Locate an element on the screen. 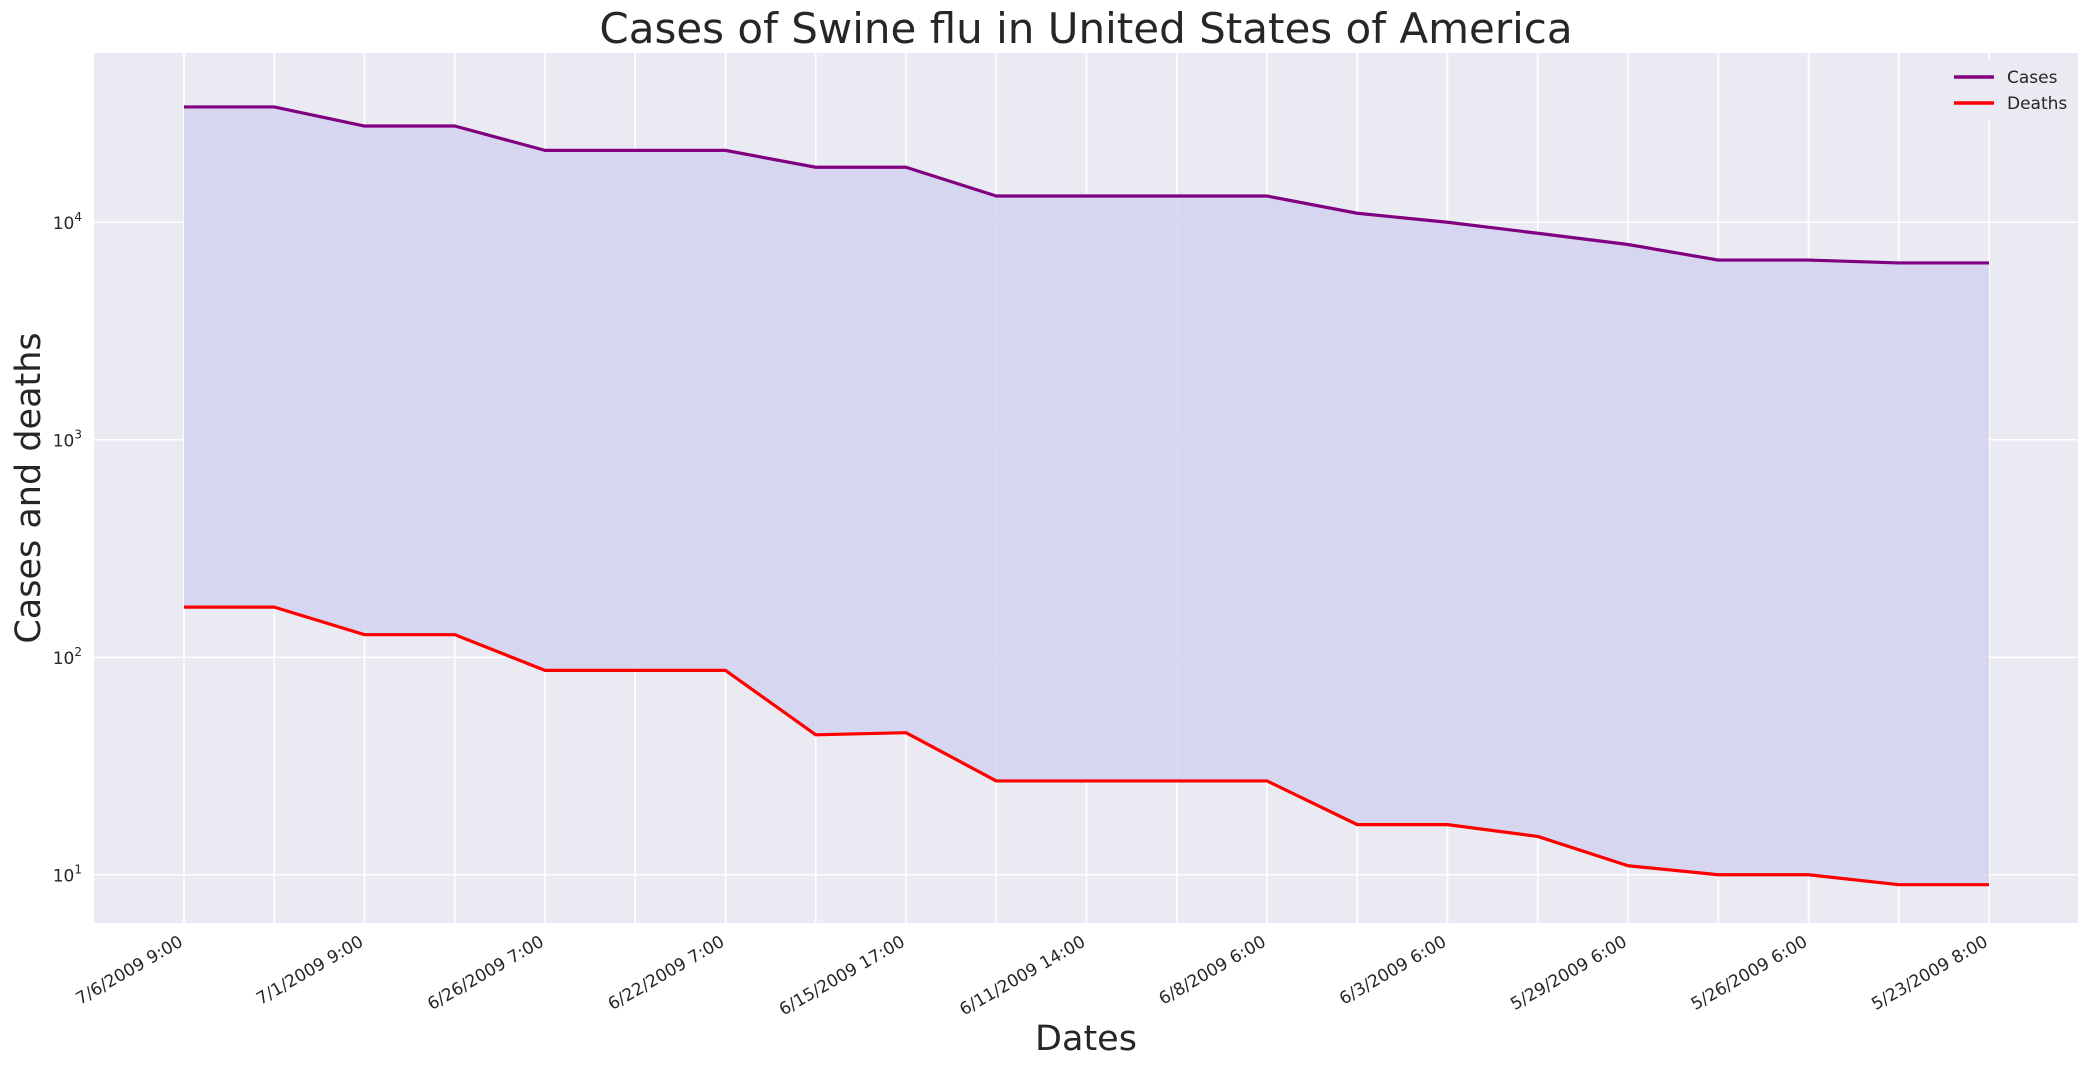 The image size is (2090, 1069). y-tick-label: 10³ is located at coordinates (67, 440).